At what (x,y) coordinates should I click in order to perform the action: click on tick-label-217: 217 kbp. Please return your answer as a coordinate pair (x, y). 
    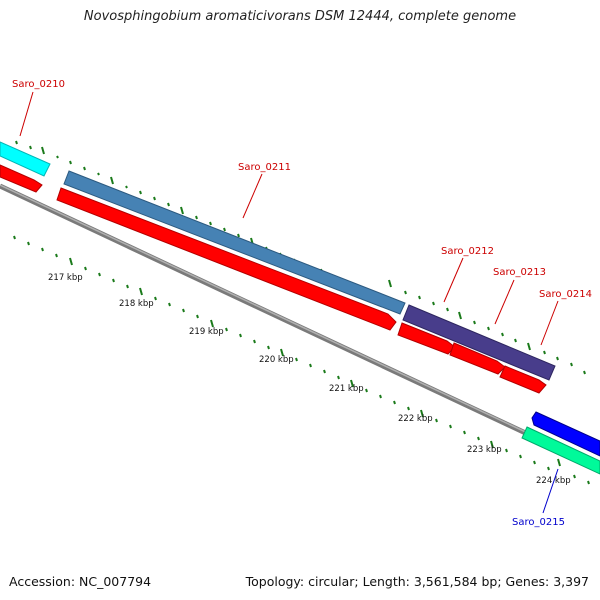
    Looking at the image, I should click on (65, 278).